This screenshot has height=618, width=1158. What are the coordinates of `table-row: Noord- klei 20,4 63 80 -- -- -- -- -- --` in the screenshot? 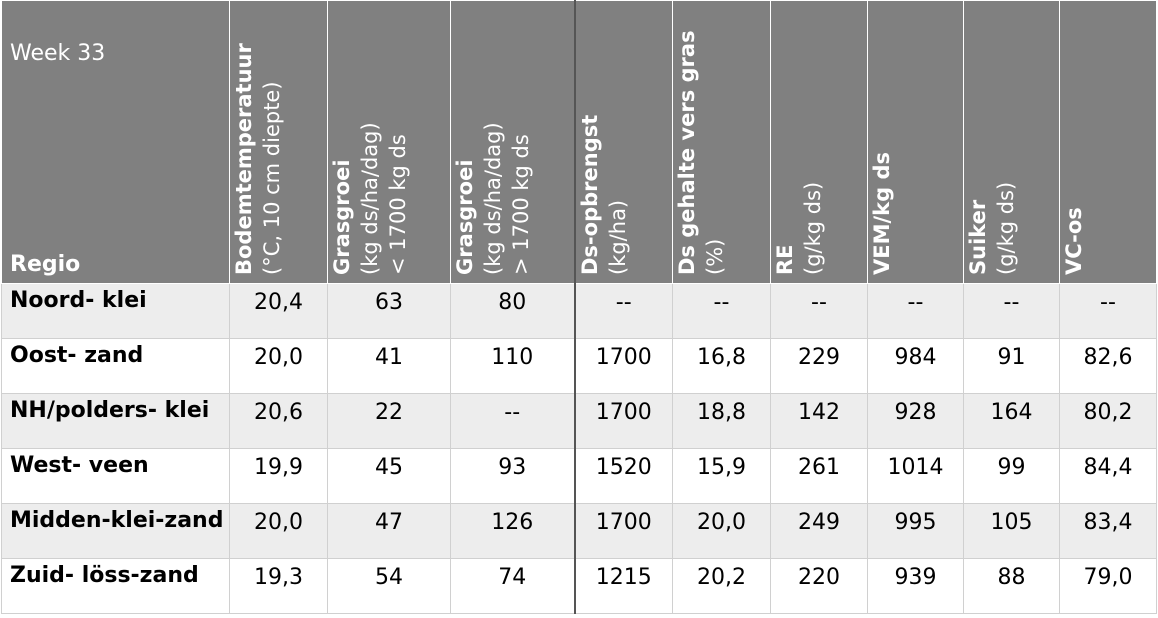 It's located at (579, 311).